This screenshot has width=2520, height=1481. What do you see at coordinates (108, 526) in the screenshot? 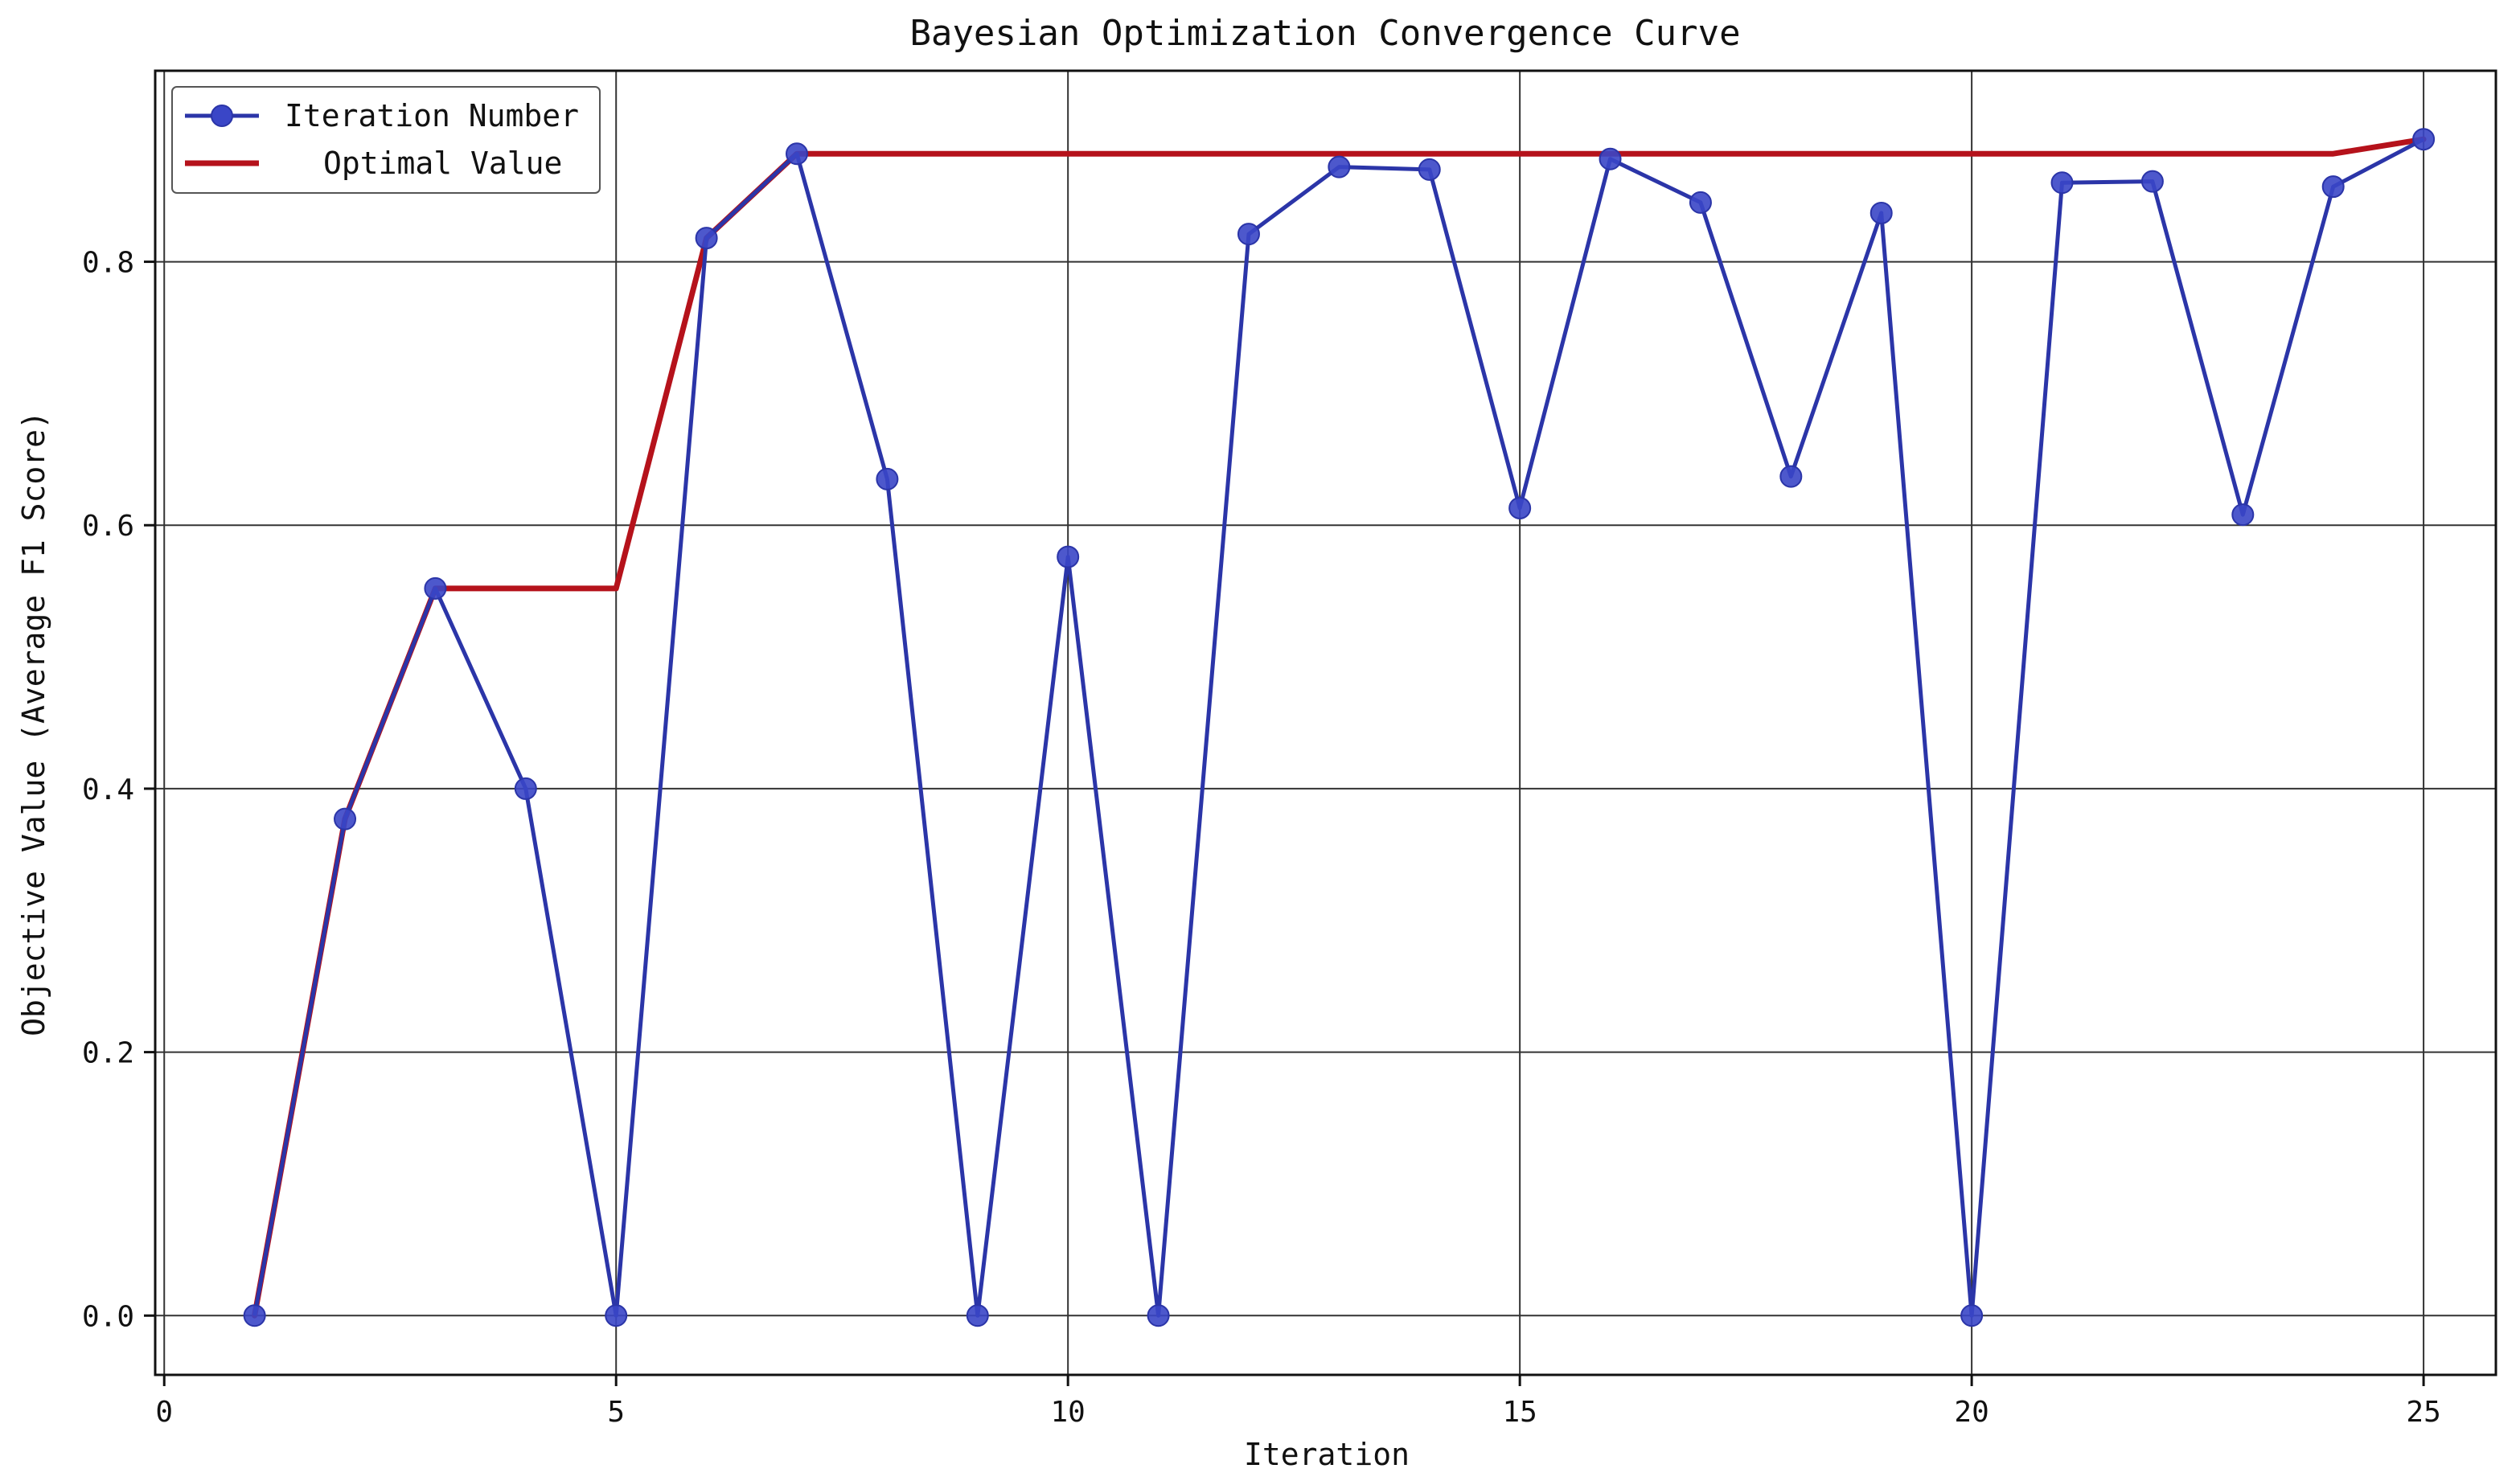
I see `y-tick-label: 0.6` at bounding box center [108, 526].